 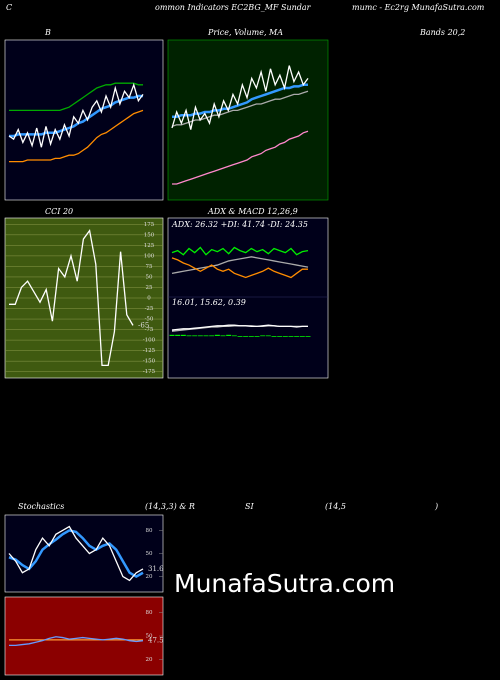 I want to click on y-tick-label: -150, so click(x=149, y=362).